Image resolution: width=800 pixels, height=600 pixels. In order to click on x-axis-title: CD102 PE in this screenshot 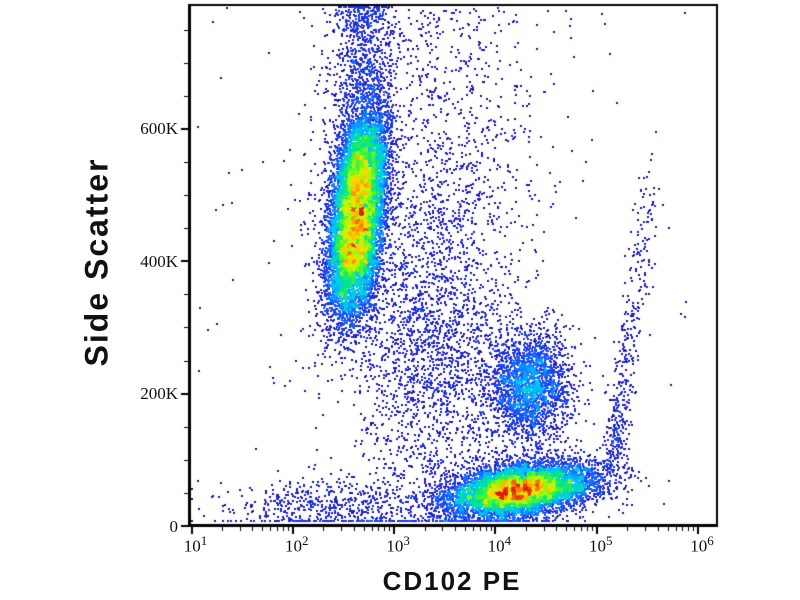, I will do `click(452, 581)`.